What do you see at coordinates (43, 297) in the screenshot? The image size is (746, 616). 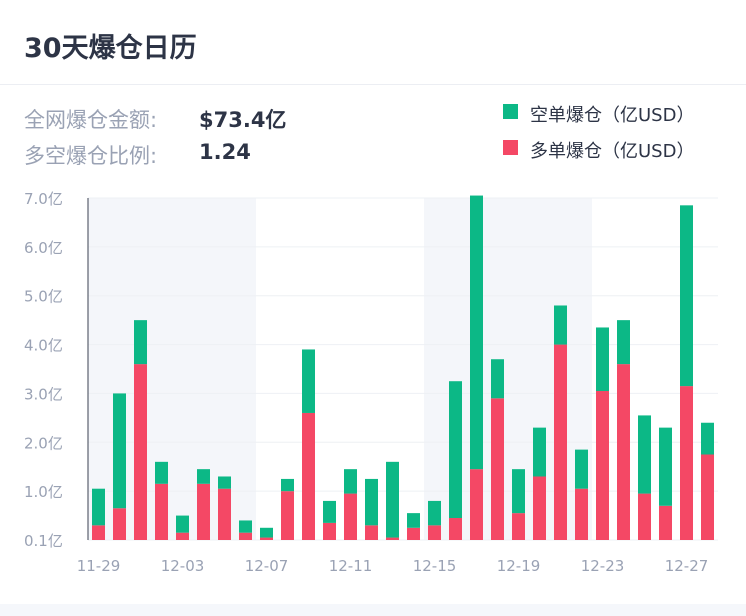 I see `y-tick-label: 5.0亿` at bounding box center [43, 297].